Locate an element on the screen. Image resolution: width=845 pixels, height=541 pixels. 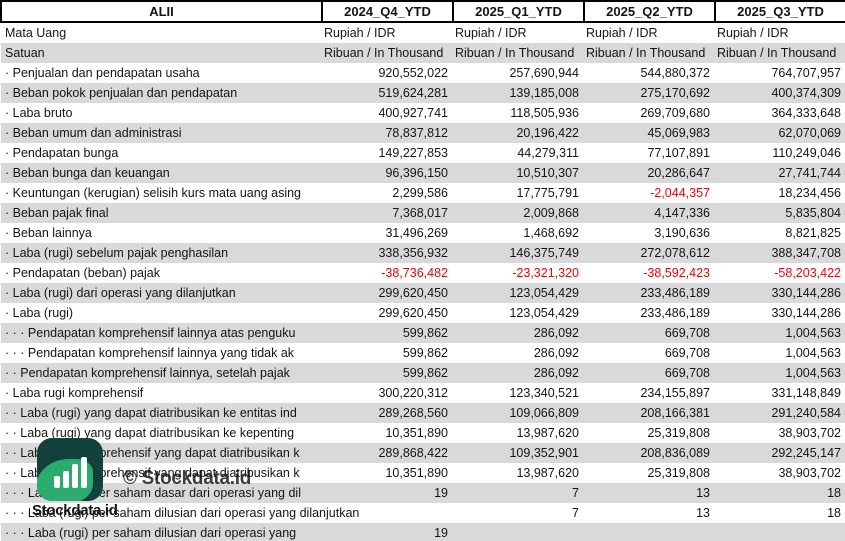
value-cell: 519,624,281 is located at coordinates (413, 93).